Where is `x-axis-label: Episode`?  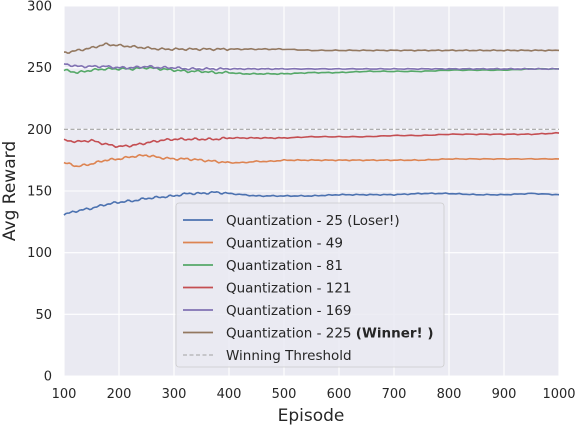 x-axis-label: Episode is located at coordinates (311, 416).